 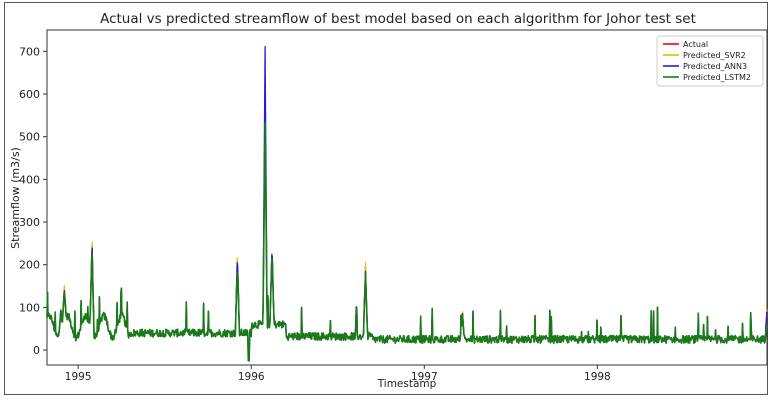 I want to click on y-axis: 0 100 200 300 400 500 600 700, so click(x=33, y=201).